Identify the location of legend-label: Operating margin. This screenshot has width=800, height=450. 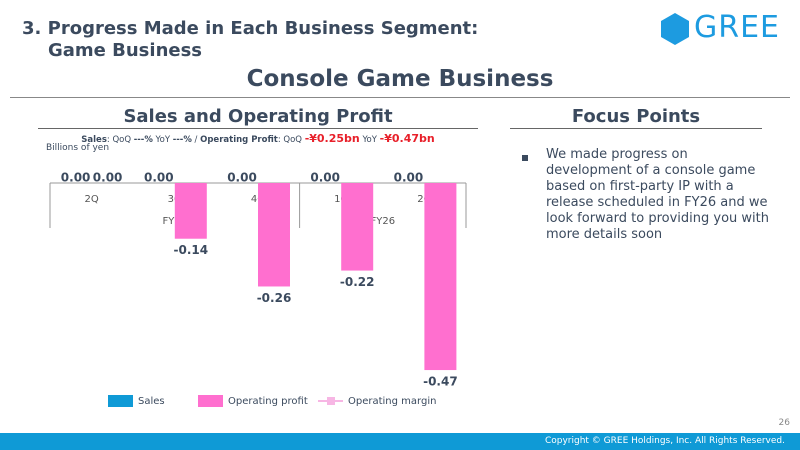
(392, 401).